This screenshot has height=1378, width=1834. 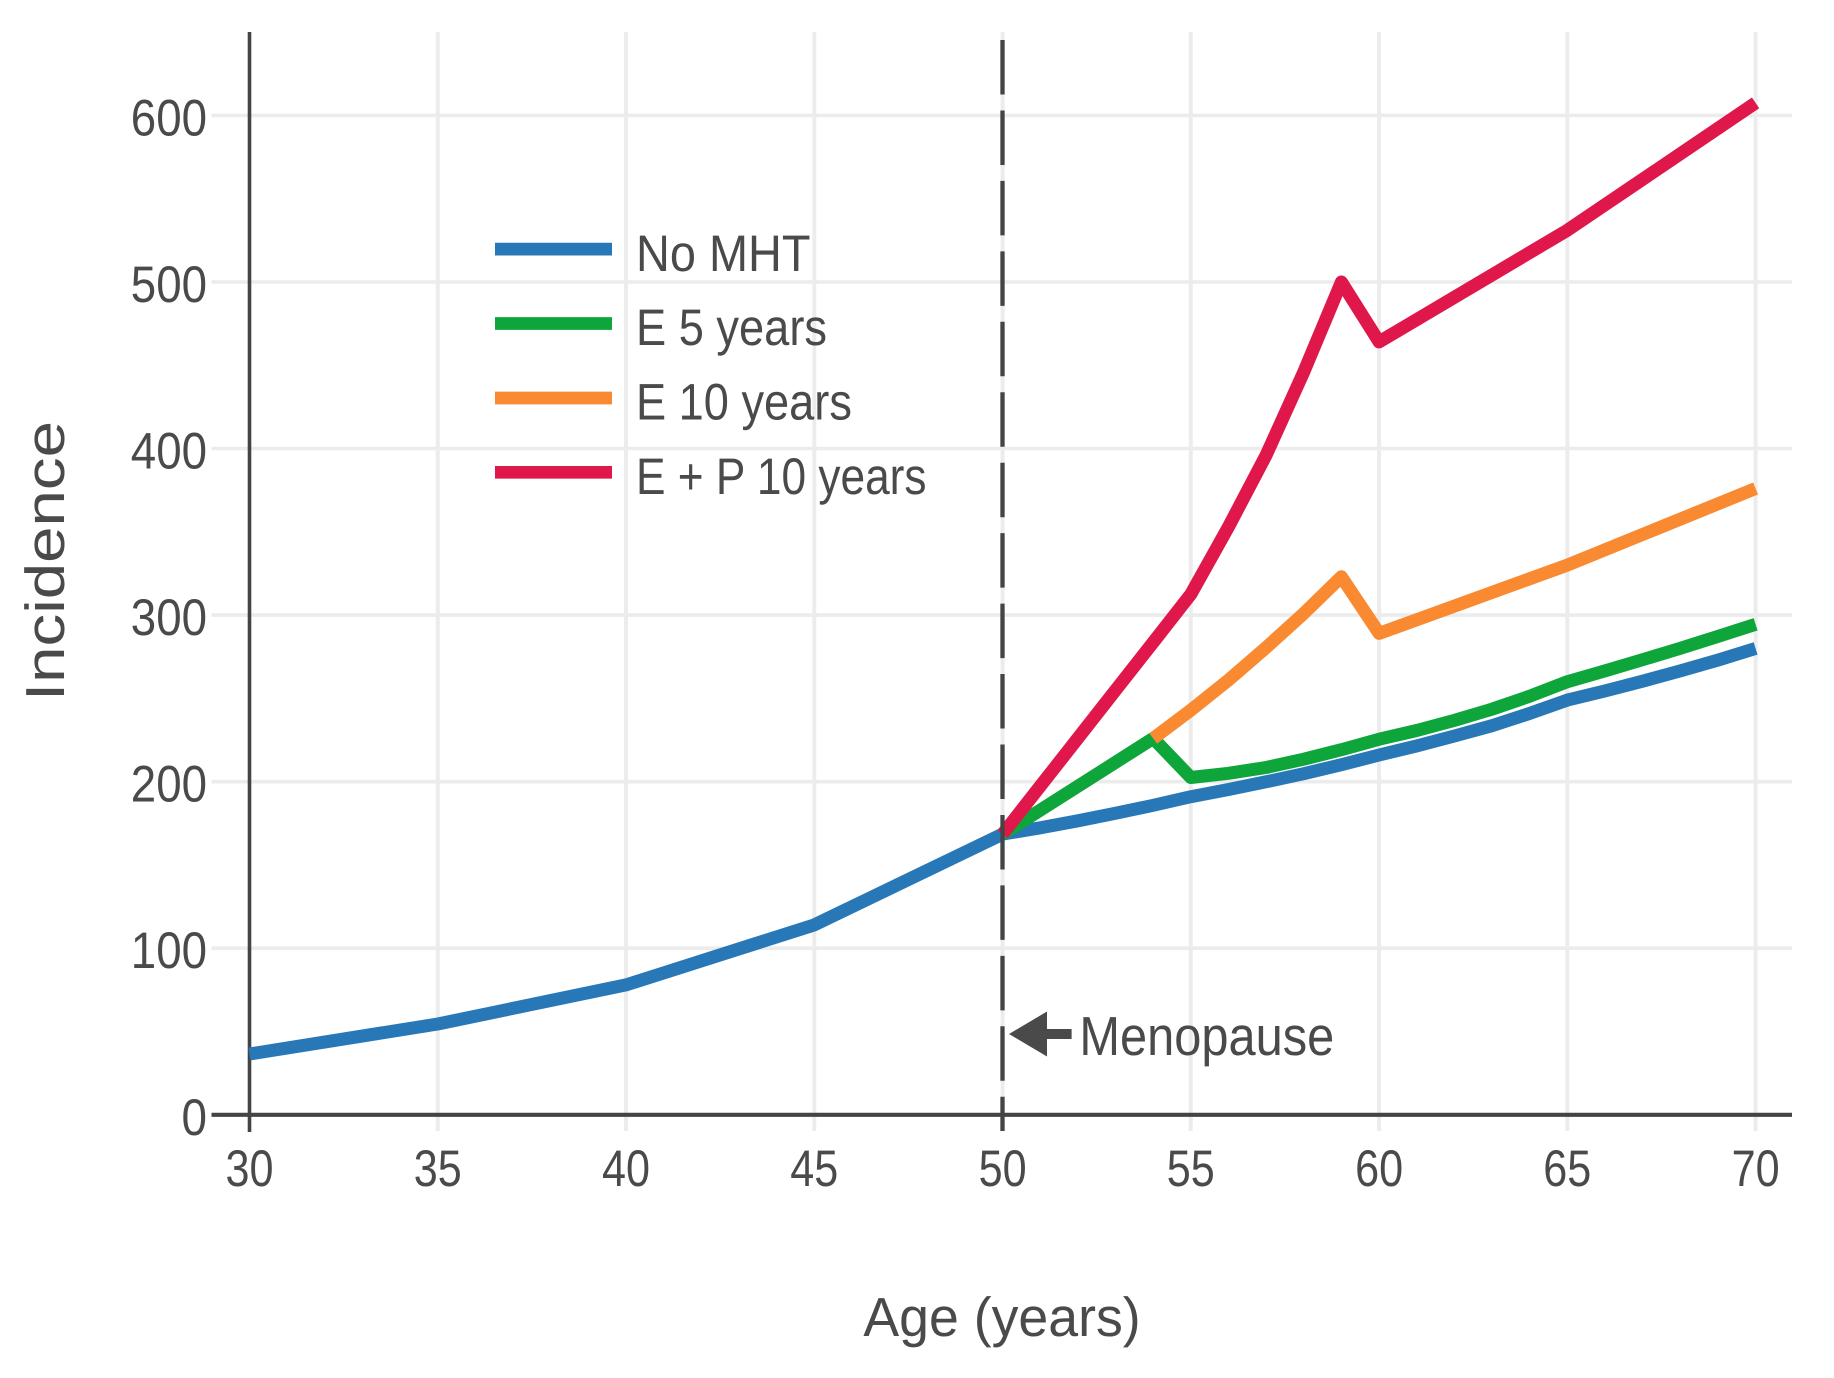 I want to click on svg-text: 50, so click(x=1003, y=1168).